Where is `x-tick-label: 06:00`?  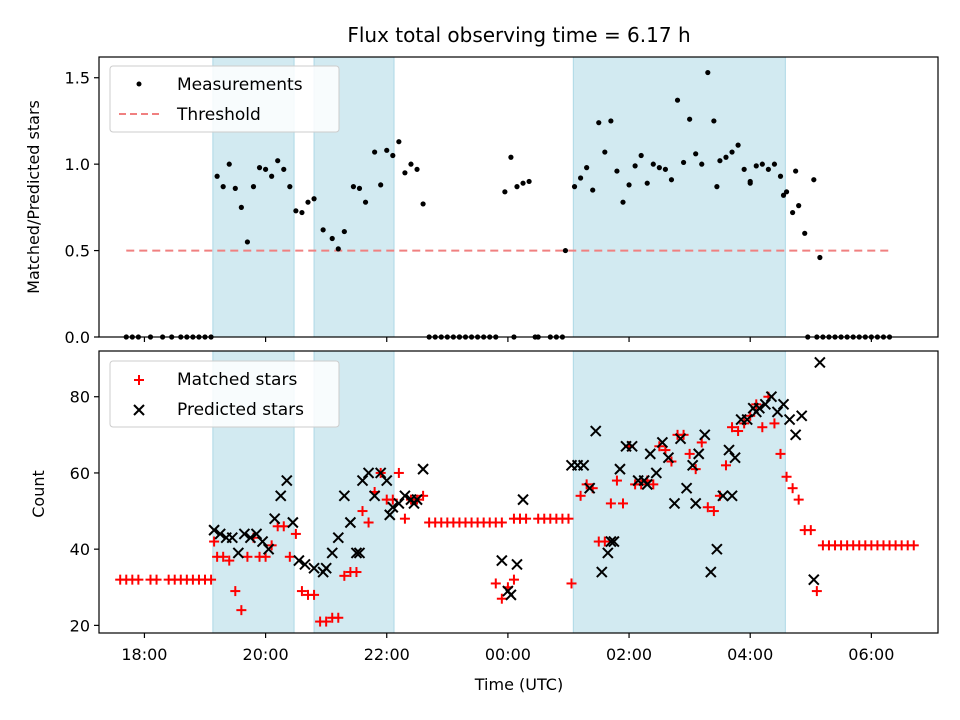
x-tick-label: 06:00 is located at coordinates (871, 654).